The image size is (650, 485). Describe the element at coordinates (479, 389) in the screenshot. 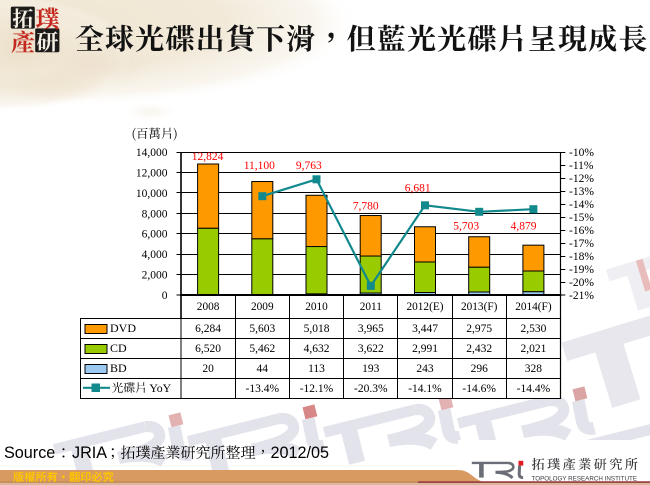

I see `svg-text: -14.6%` at that location.